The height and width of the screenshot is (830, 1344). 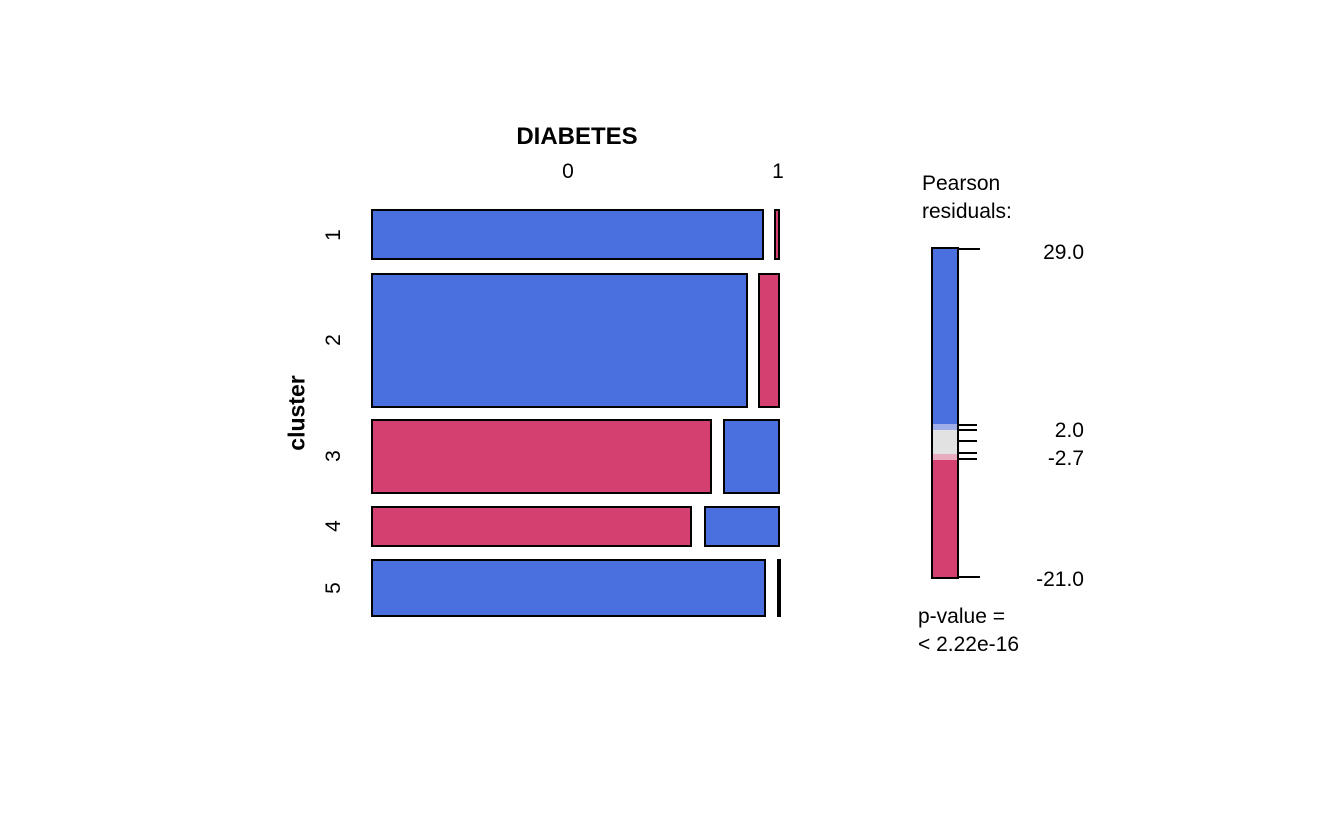 What do you see at coordinates (333, 526) in the screenshot?
I see `row-label-4: 4` at bounding box center [333, 526].